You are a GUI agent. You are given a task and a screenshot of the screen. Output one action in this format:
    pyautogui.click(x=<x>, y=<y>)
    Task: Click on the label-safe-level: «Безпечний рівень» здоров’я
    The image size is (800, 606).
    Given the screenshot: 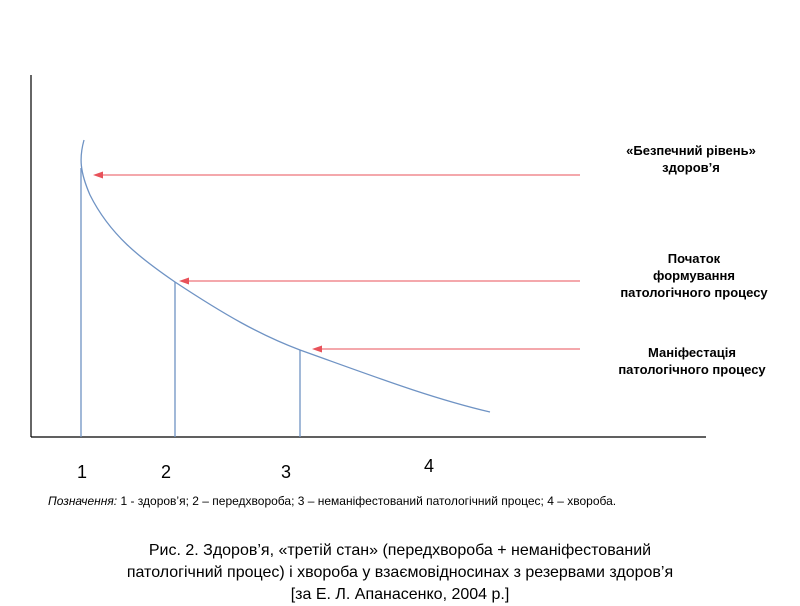 What is the action you would take?
    pyautogui.click(x=691, y=159)
    